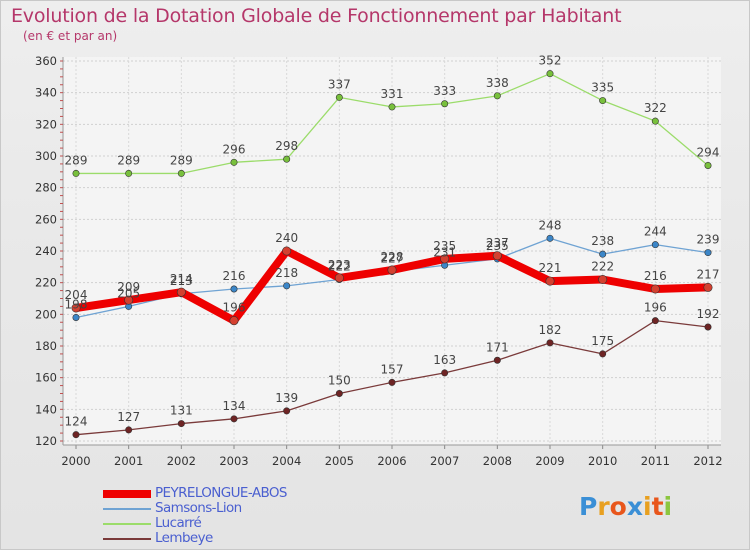  Describe the element at coordinates (46, 251) in the screenshot. I see `y-tick-label: 240` at that location.